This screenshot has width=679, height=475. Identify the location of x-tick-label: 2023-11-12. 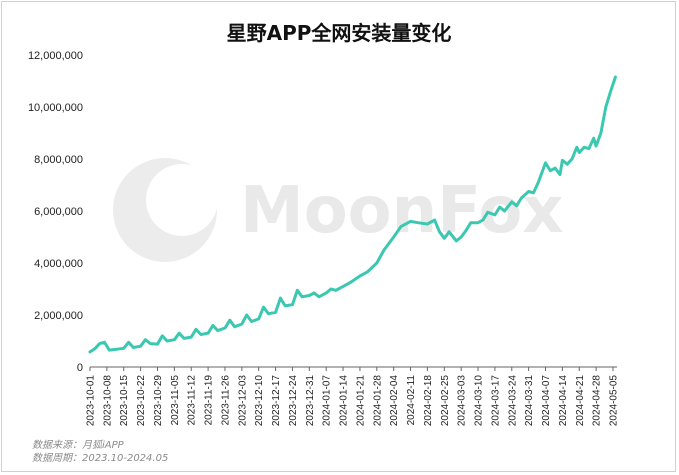
(192, 400).